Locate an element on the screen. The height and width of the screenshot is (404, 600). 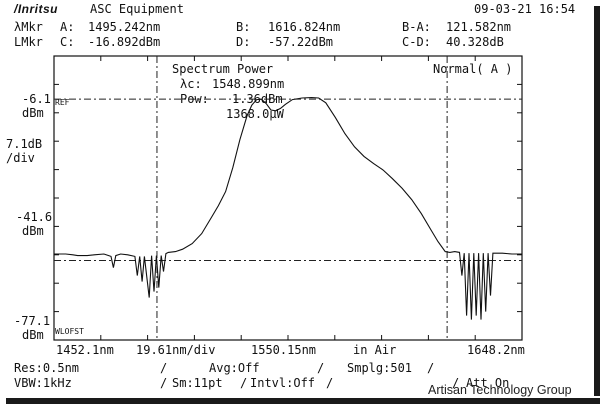
ref-tag: REF is located at coordinates (62, 102).